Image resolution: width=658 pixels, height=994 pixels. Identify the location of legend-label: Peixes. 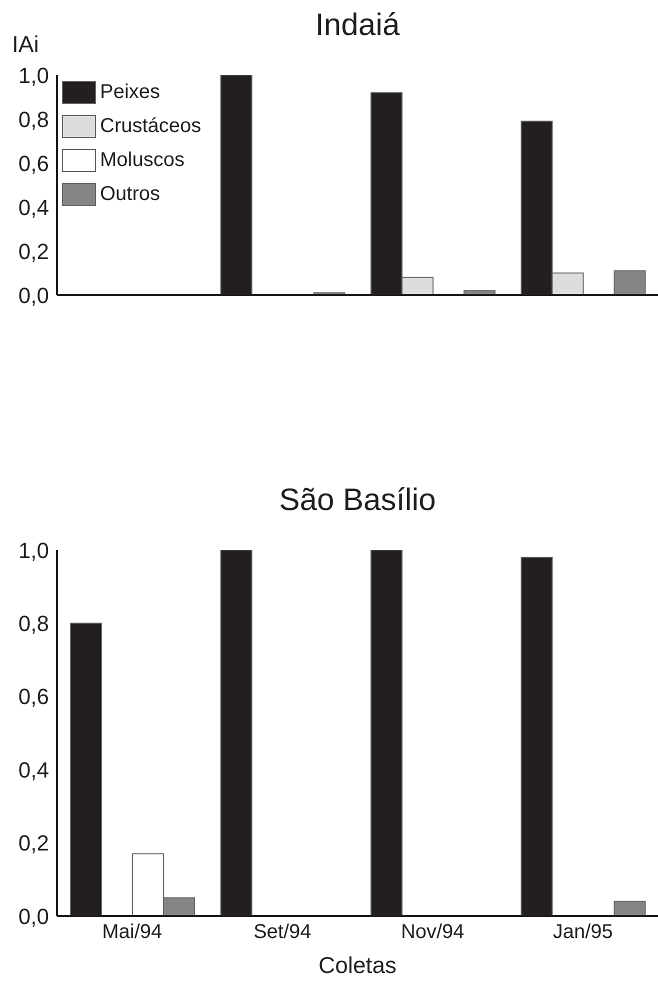
(130, 92).